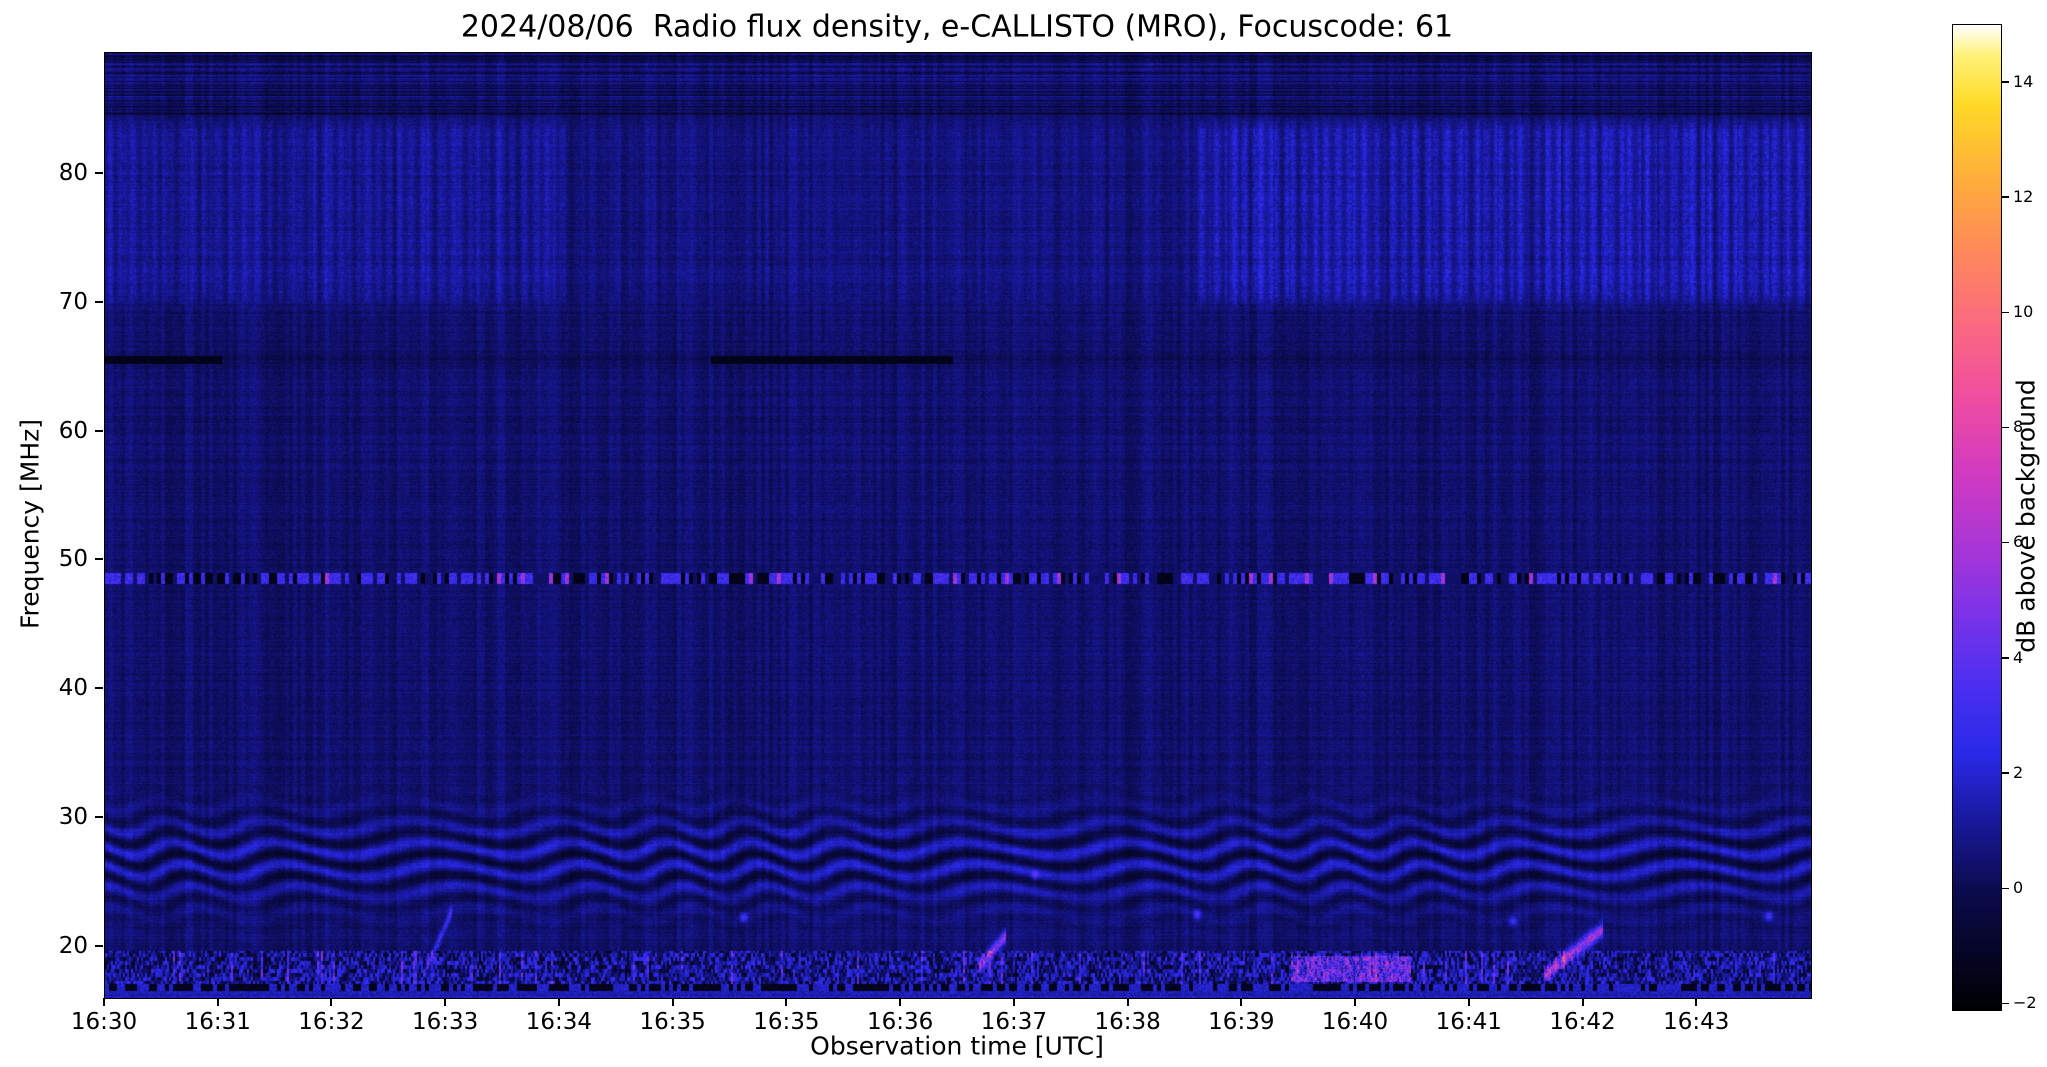 The width and height of the screenshot is (2047, 1067). Describe the element at coordinates (2025, 1003) in the screenshot. I see `colorbar-tick-label: −2` at that location.